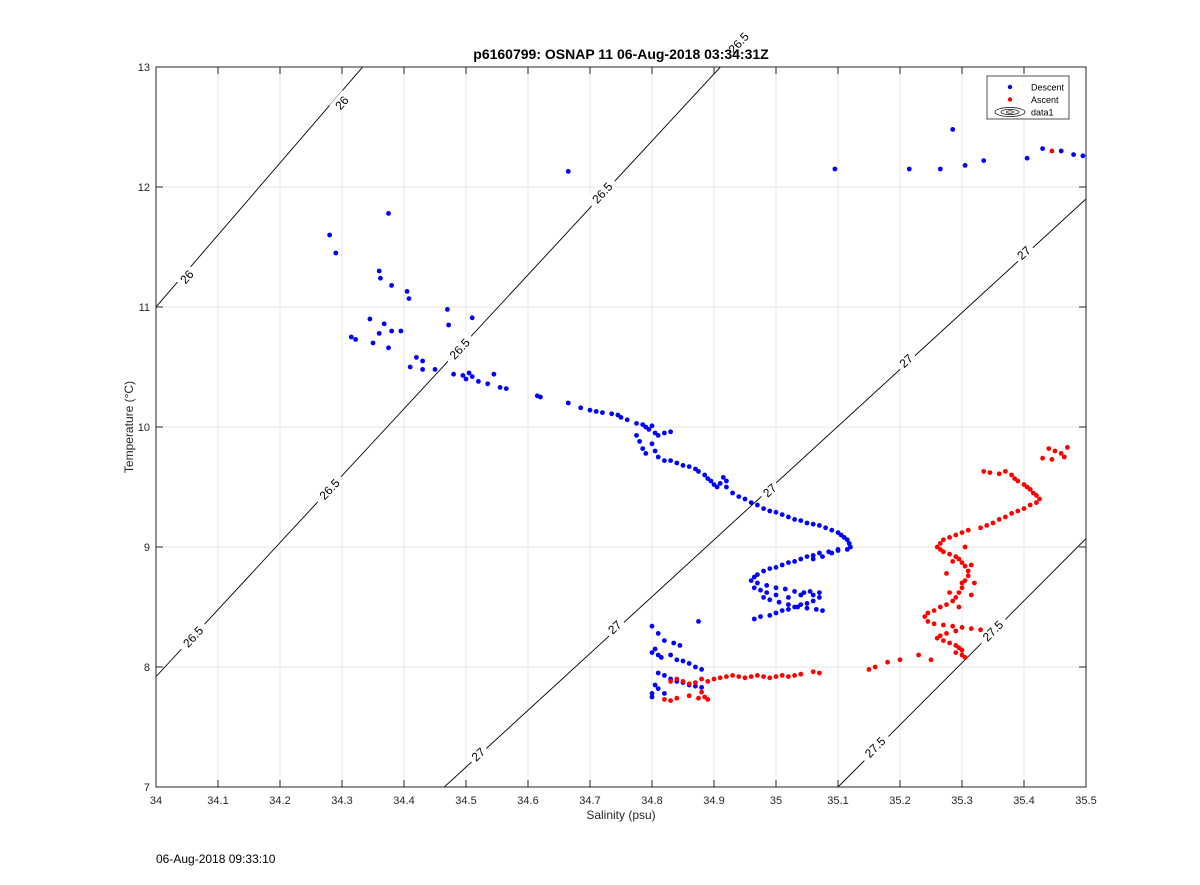 This screenshot has width=1200, height=885. I want to click on legend-marker-contour-outer, so click(1010, 112).